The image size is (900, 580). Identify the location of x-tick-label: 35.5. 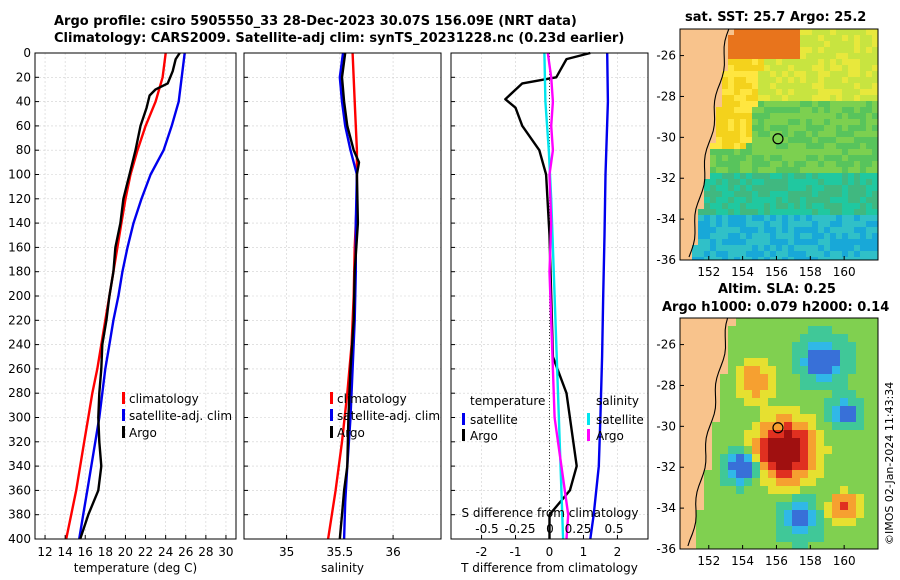
(339, 552).